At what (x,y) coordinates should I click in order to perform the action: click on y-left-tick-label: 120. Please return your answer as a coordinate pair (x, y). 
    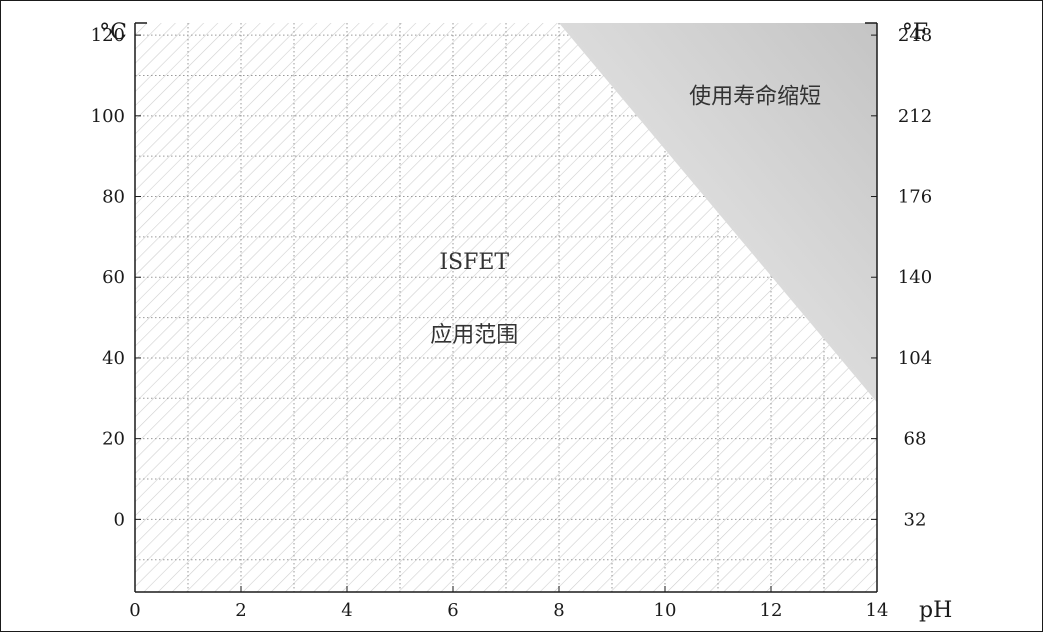
    Looking at the image, I should click on (108, 35).